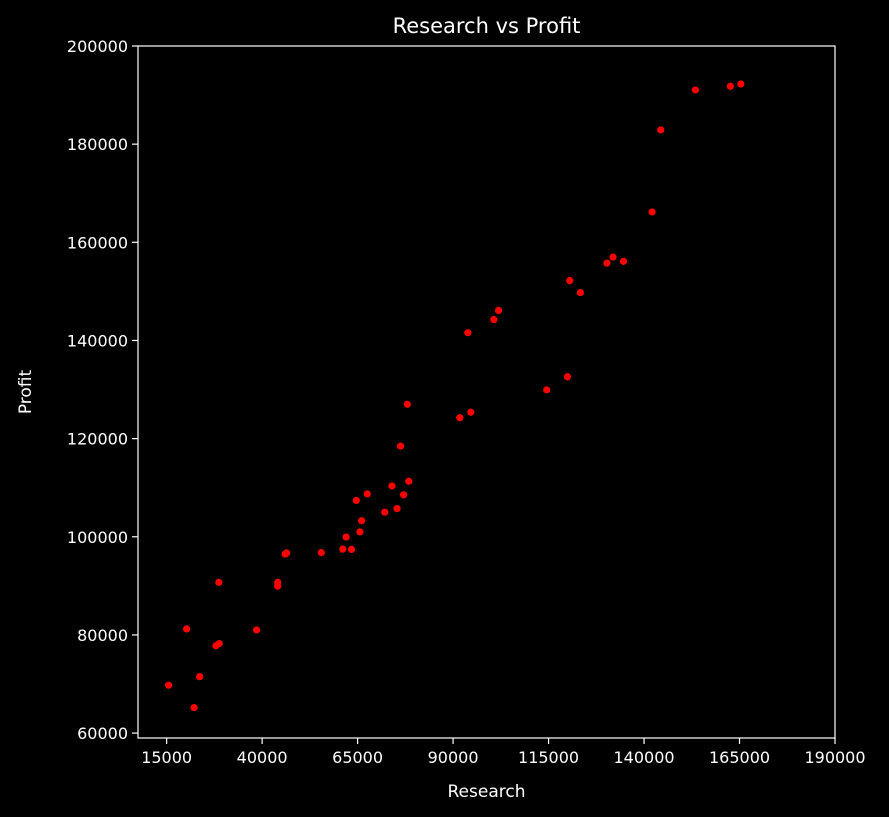 This screenshot has height=817, width=889. What do you see at coordinates (97, 340) in the screenshot?
I see `y-tick-label-4: 140000` at bounding box center [97, 340].